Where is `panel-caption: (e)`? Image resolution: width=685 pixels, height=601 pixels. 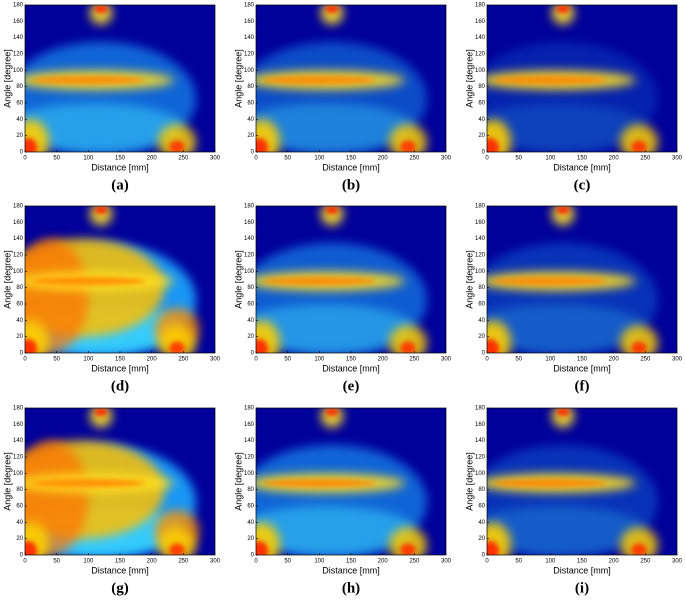
panel-caption: (e) is located at coordinates (351, 386).